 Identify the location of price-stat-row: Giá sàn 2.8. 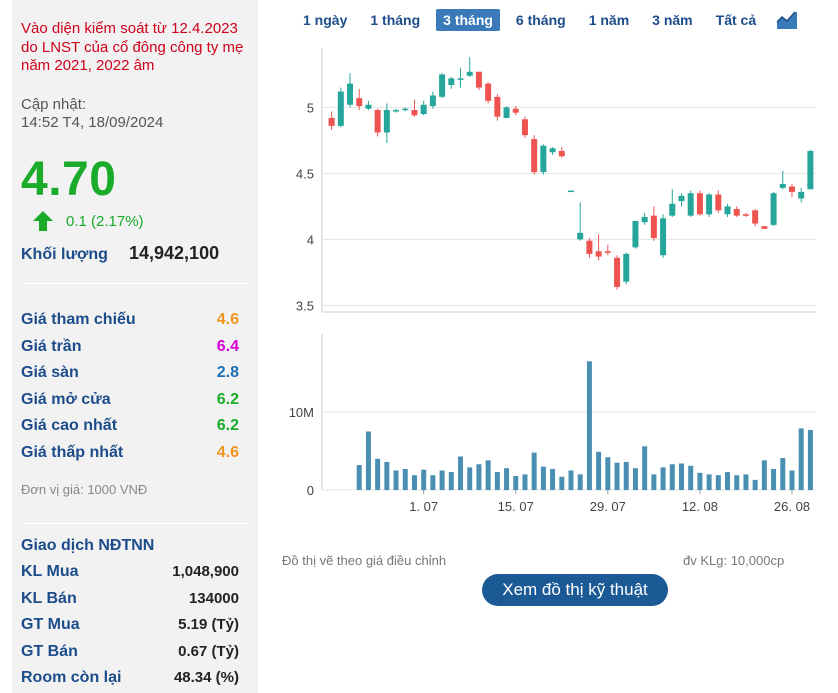
(130, 373).